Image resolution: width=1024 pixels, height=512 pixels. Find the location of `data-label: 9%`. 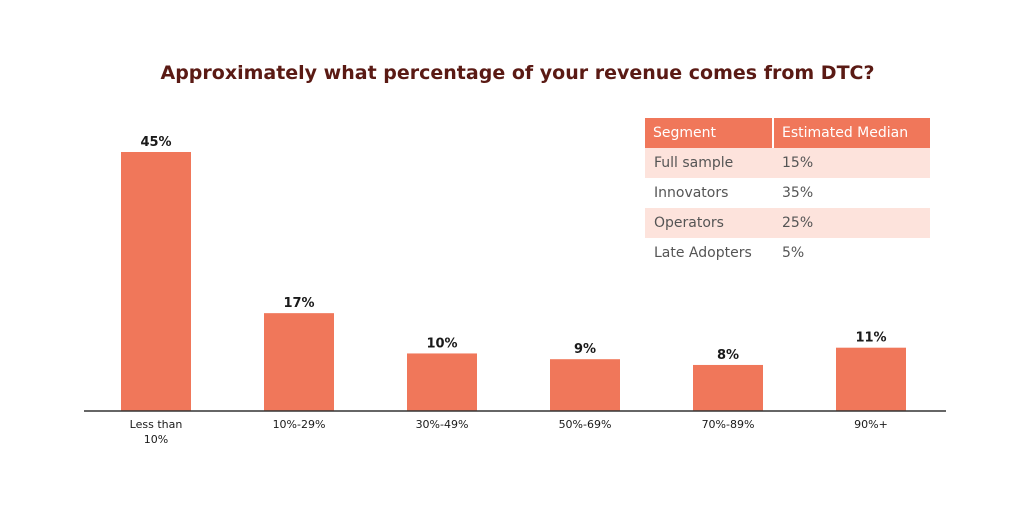

data-label: 9% is located at coordinates (585, 349).